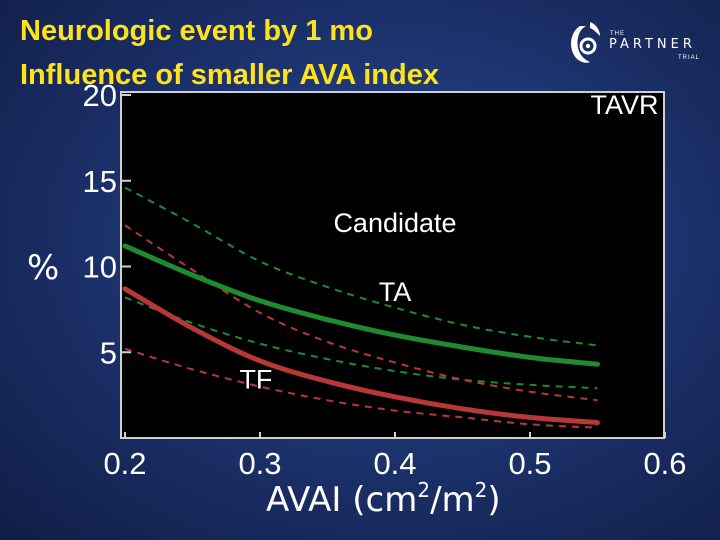  I want to click on logo-the-text: THE, so click(617, 34).